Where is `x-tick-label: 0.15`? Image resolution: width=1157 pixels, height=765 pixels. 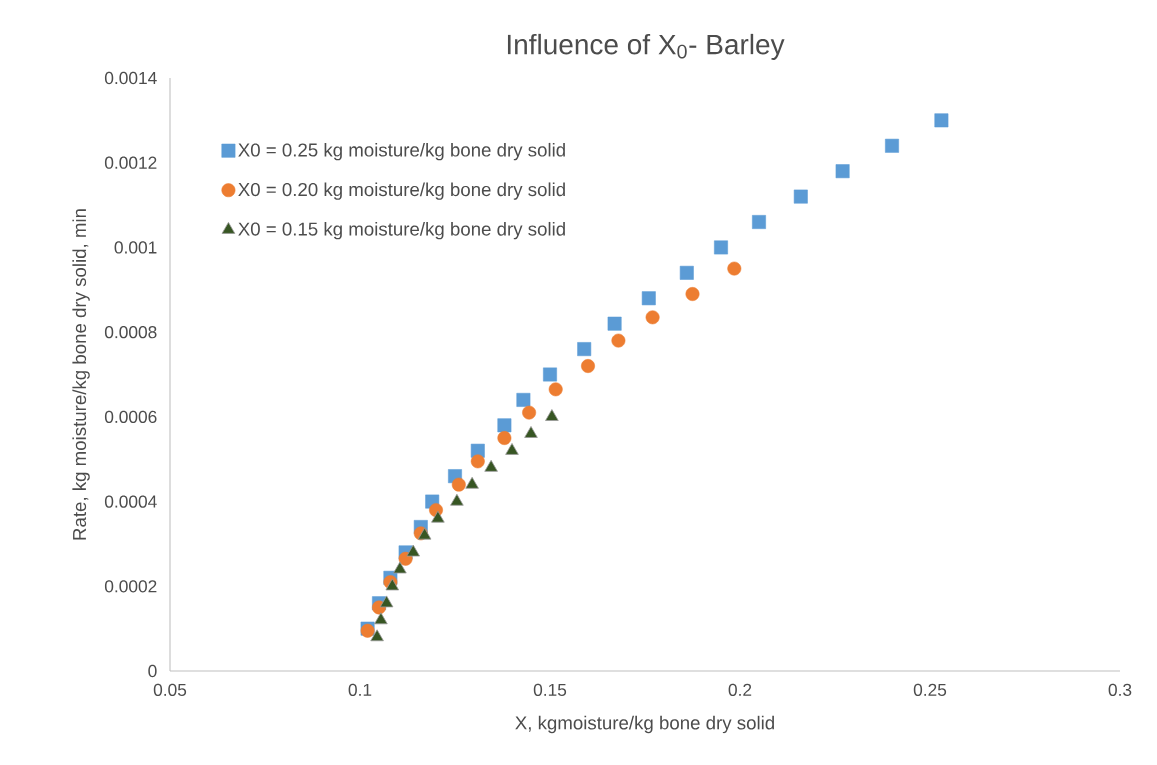 x-tick-label: 0.15 is located at coordinates (550, 689).